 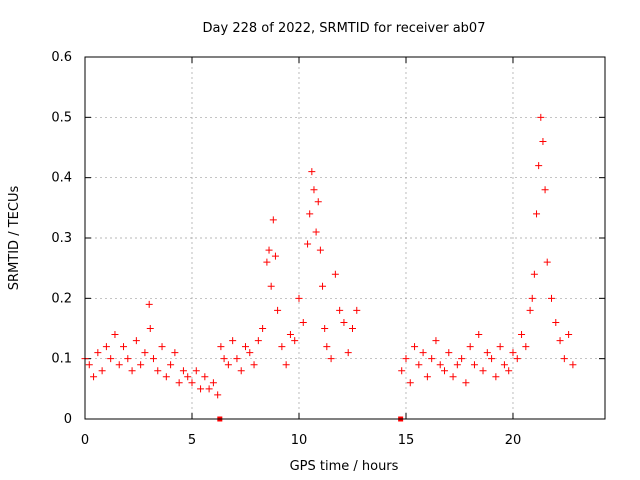 I want to click on y-tick-label-0.3: 0.3, so click(x=61, y=238).